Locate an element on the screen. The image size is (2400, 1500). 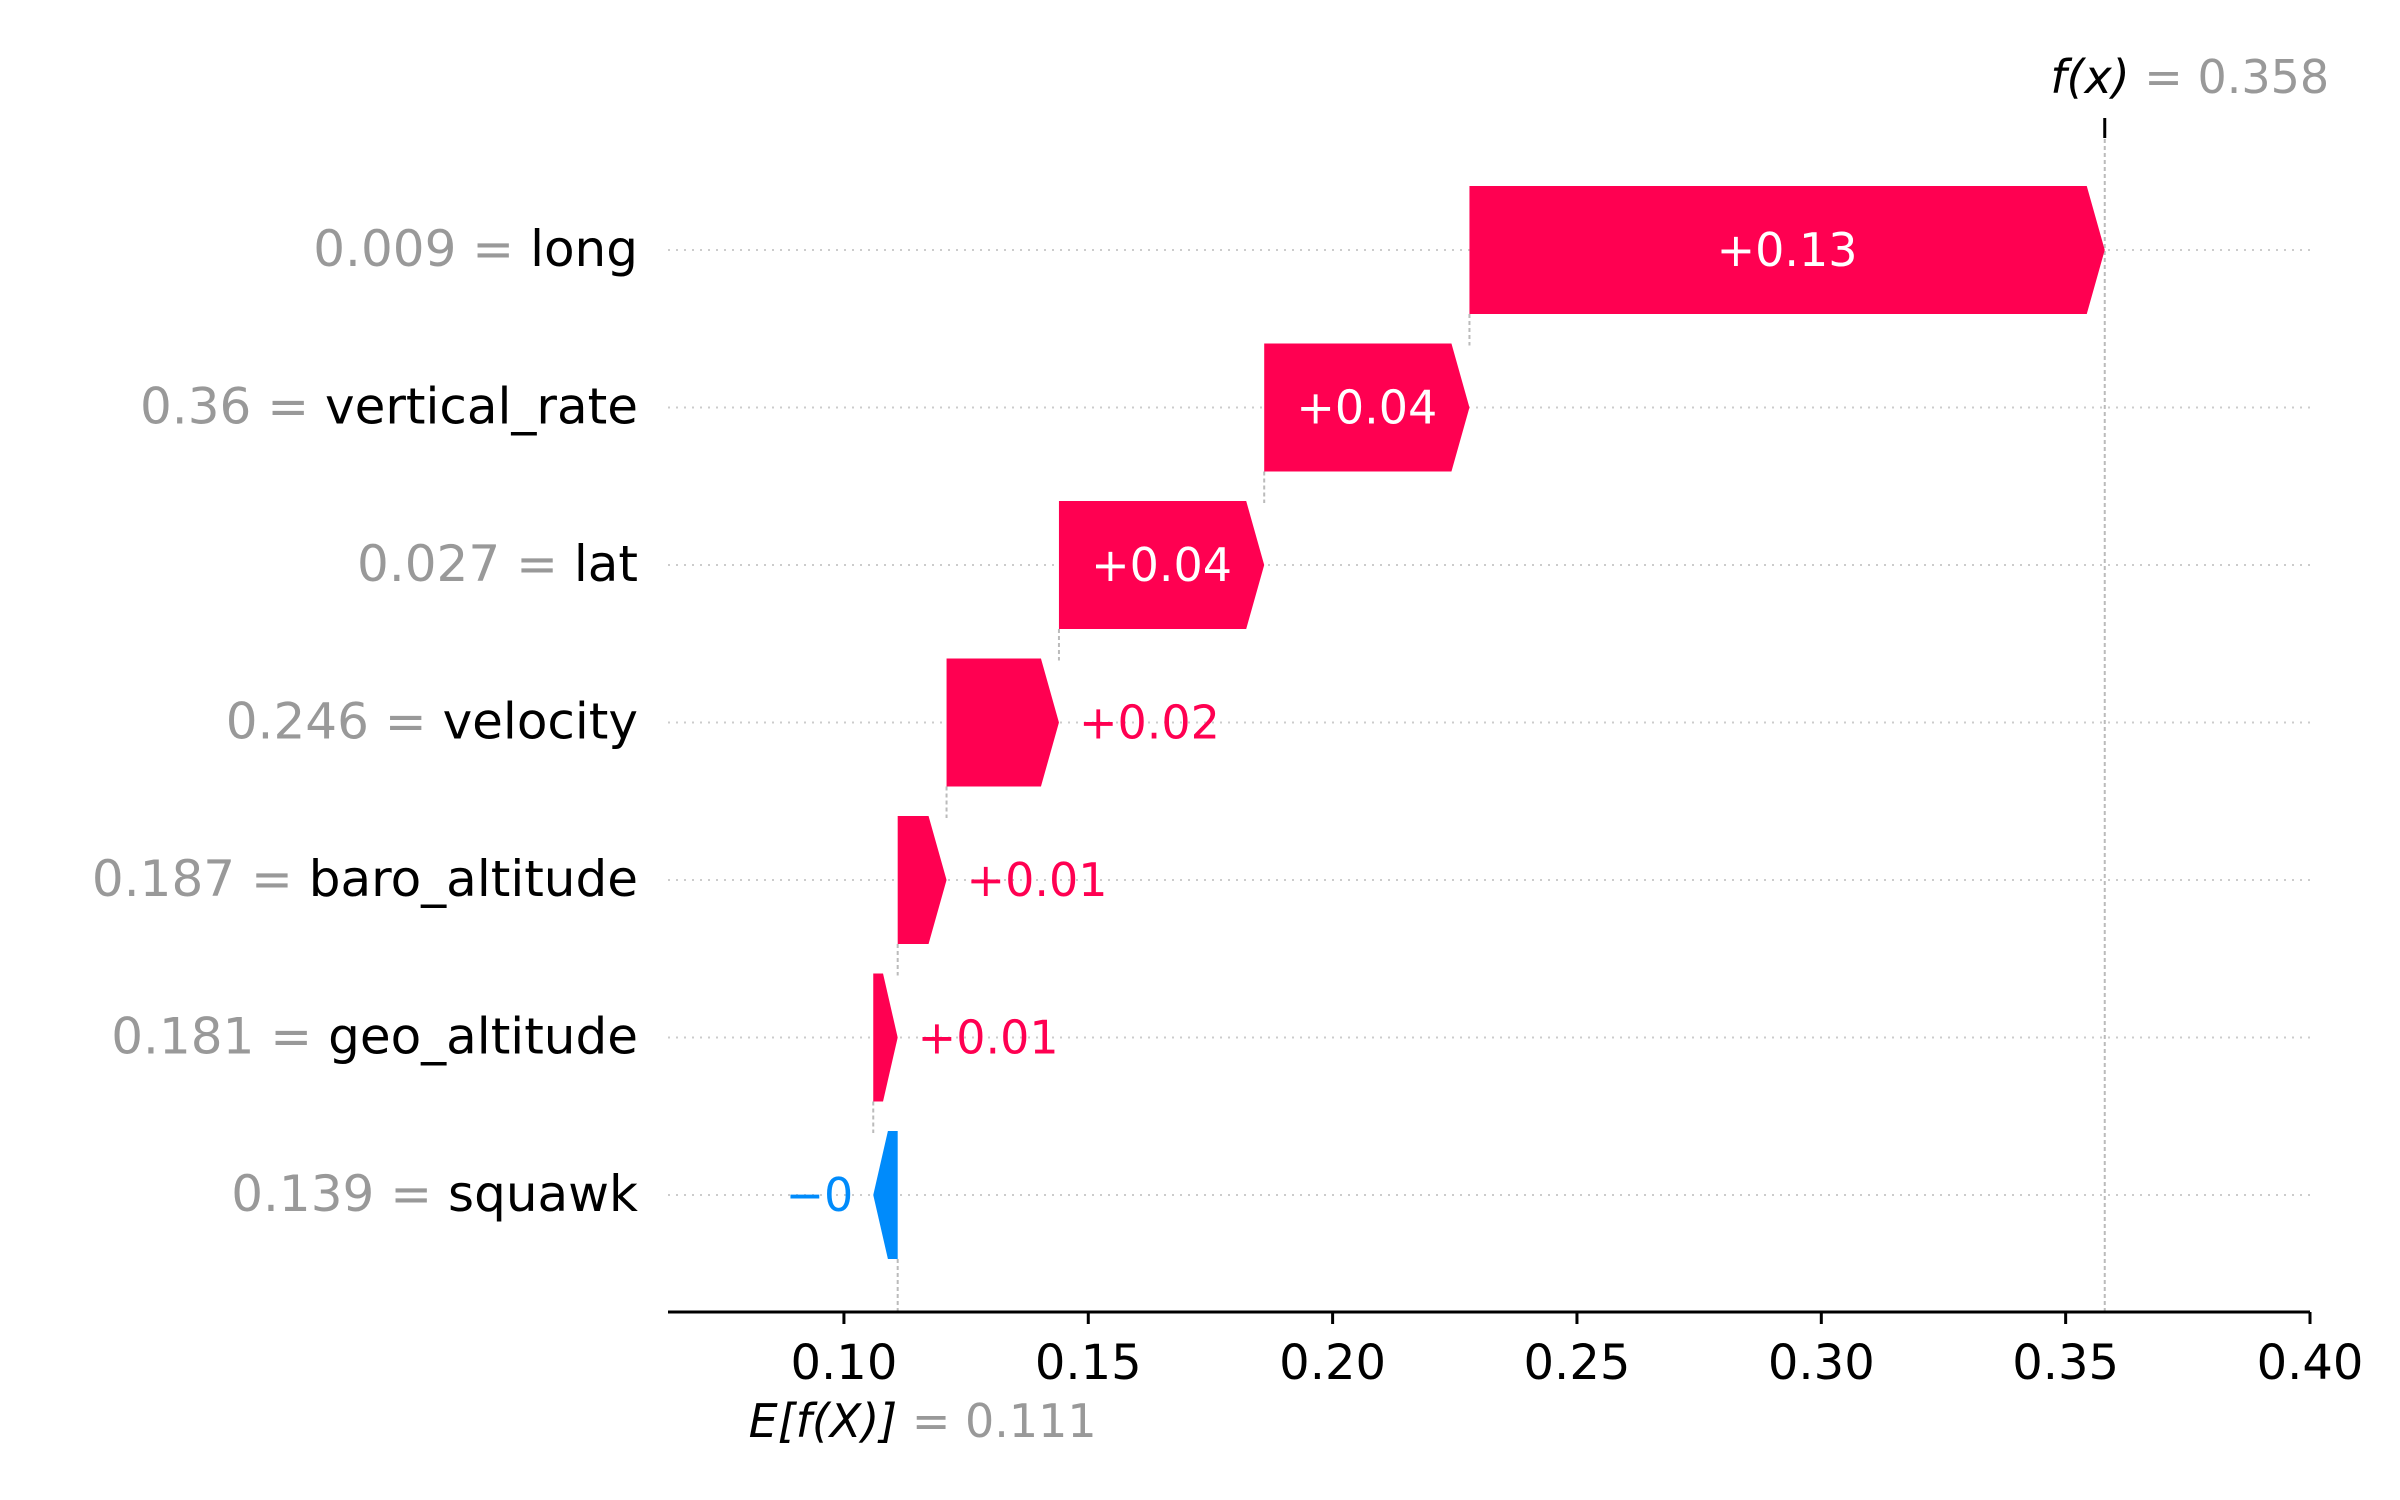
x-tick-label: 0.10 is located at coordinates (843, 1363).